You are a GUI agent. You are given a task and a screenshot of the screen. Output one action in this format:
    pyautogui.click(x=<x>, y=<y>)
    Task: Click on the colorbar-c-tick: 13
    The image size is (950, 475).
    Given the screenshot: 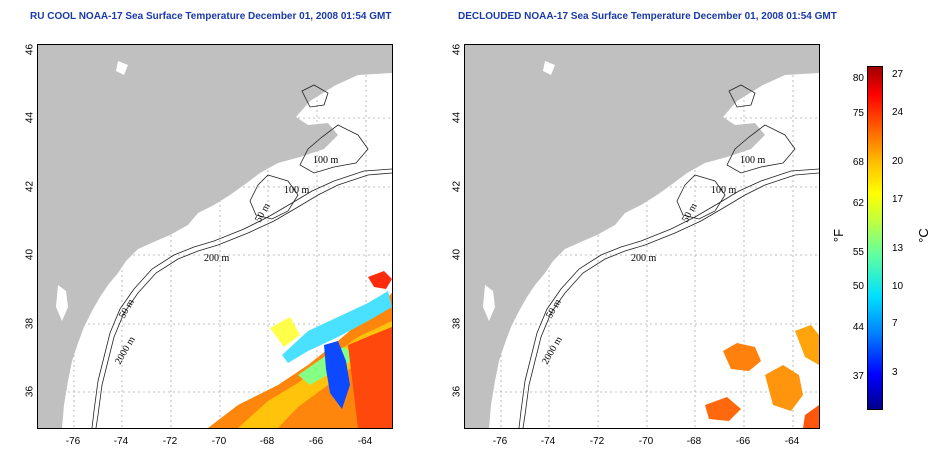 What is the action you would take?
    pyautogui.click(x=898, y=248)
    